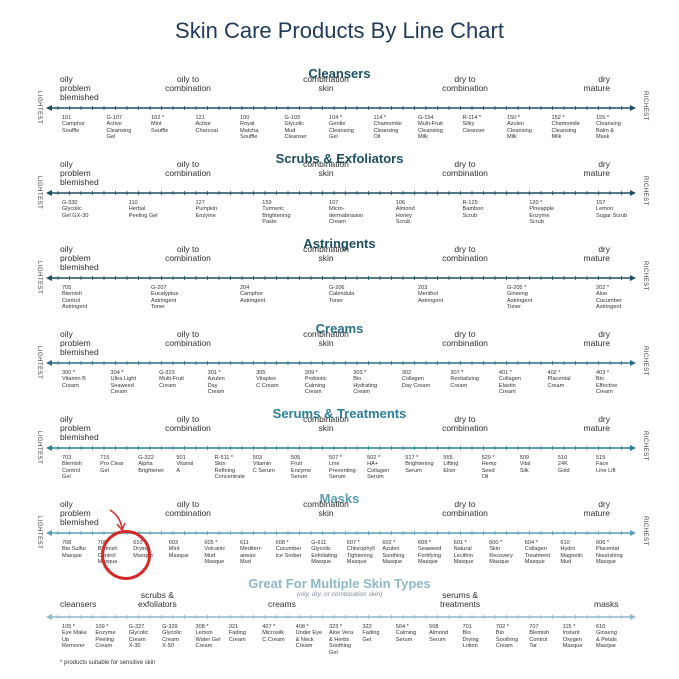  Describe the element at coordinates (315, 383) in the screenshot. I see `product-item: 309 * Probiotic Calming Cream` at that location.